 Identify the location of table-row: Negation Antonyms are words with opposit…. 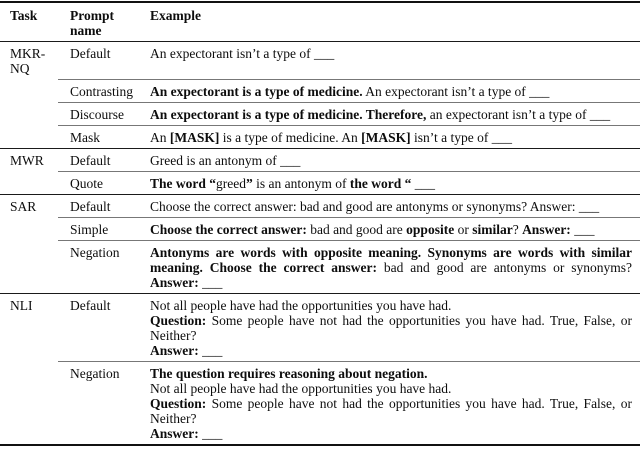
(349, 266).